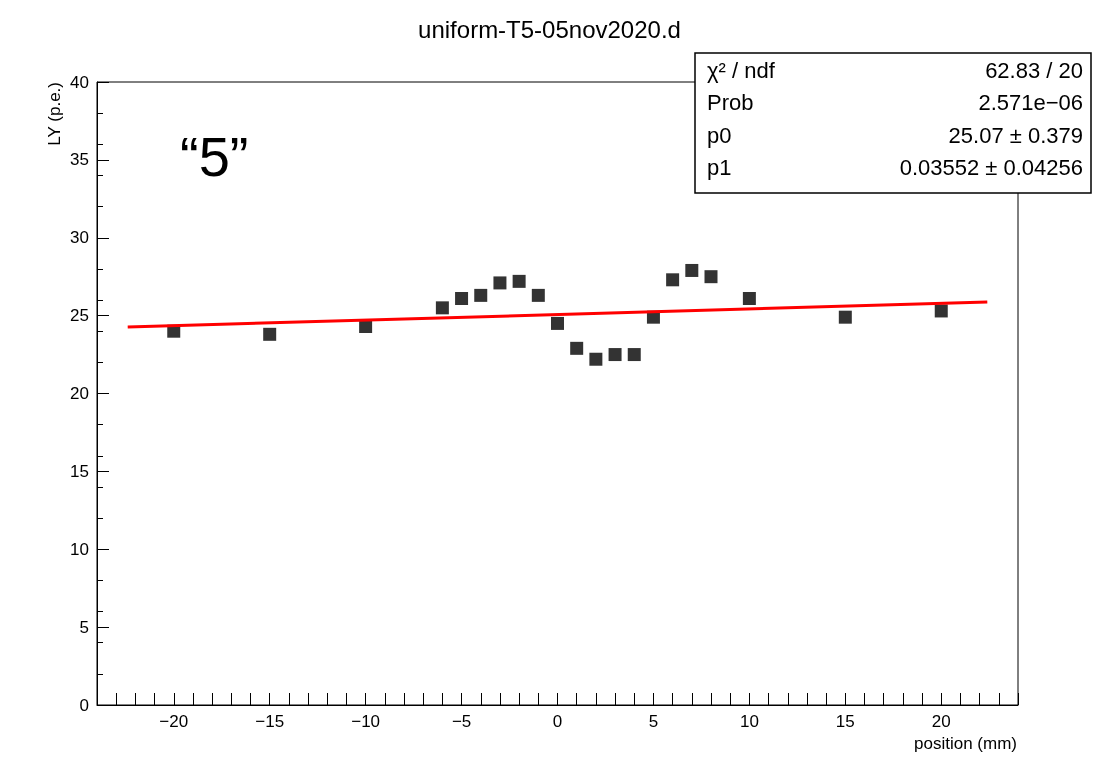  I want to click on y-tick-label: 15, so click(79, 471).